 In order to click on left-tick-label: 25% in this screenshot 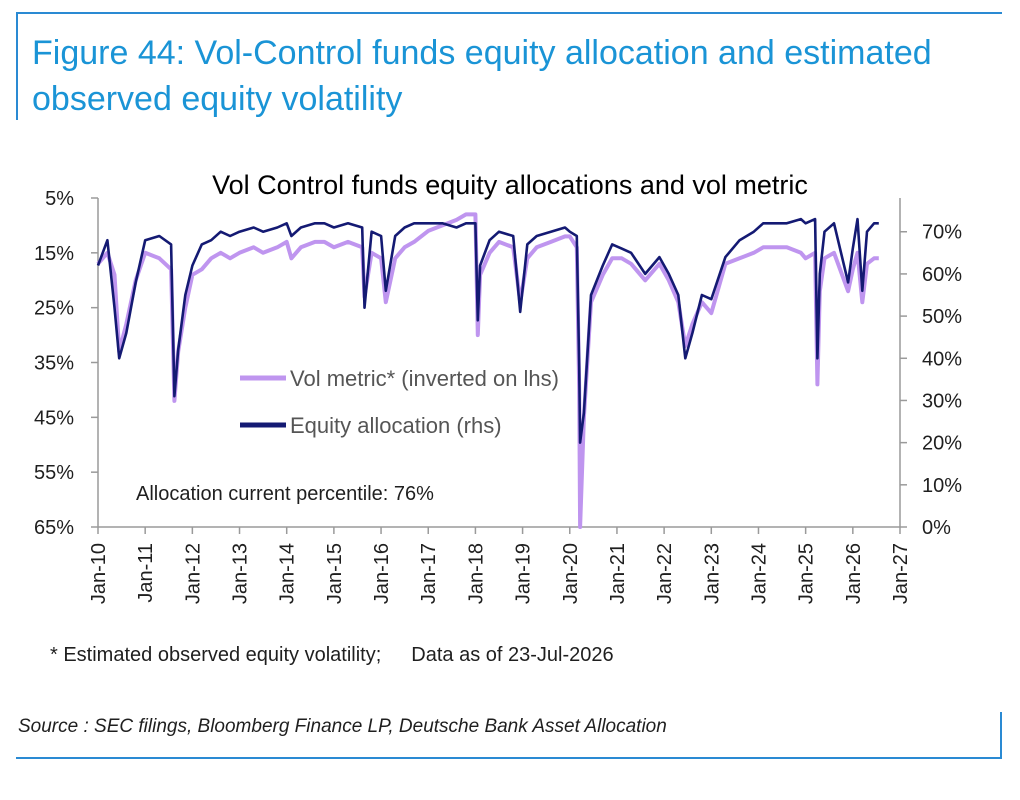, I will do `click(54, 309)`.